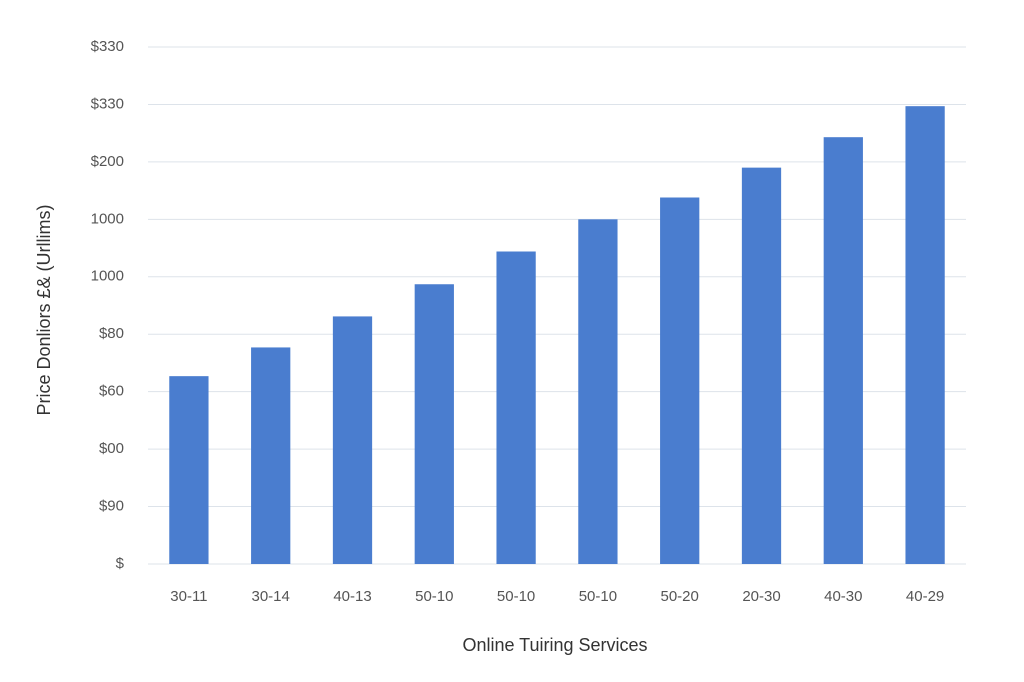  I want to click on y-tick-label: $60, so click(111, 391).